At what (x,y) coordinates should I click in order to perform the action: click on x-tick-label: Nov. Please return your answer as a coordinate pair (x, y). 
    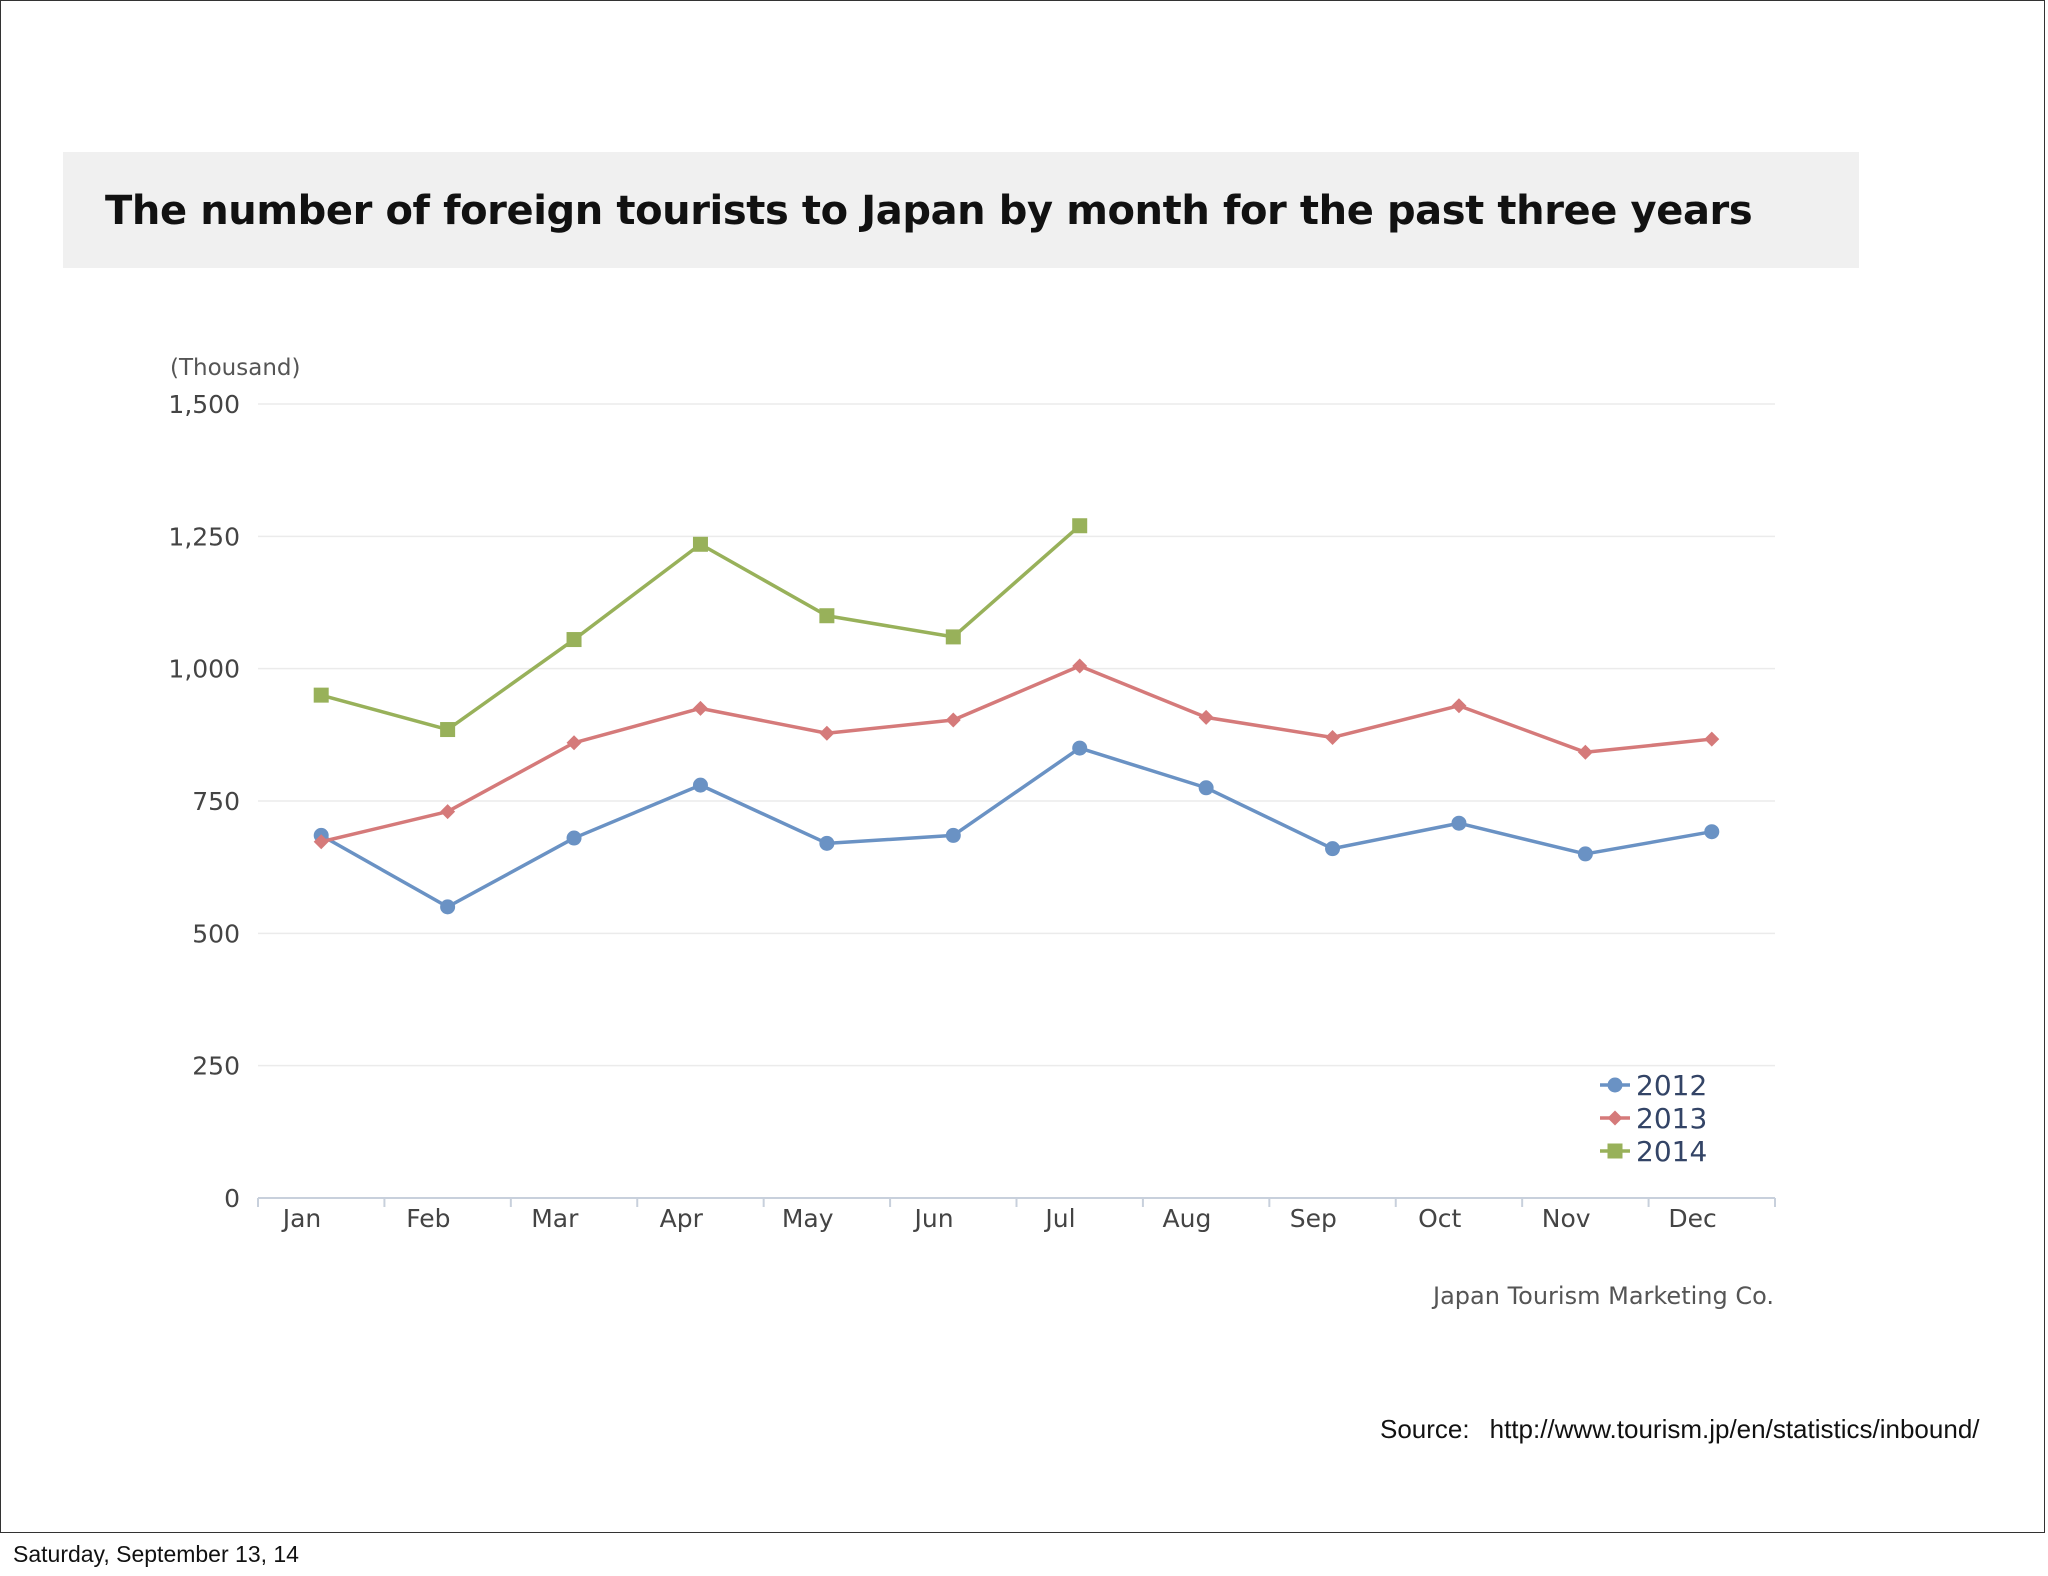
    Looking at the image, I should click on (1566, 1218).